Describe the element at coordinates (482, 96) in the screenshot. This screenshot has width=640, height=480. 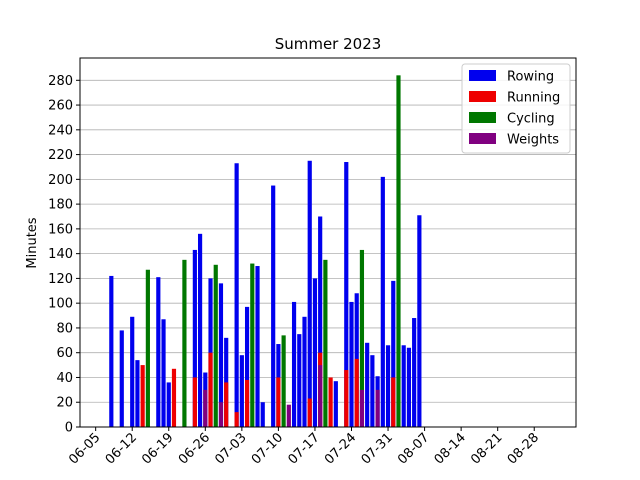
I see `legend-swatch-running` at that location.